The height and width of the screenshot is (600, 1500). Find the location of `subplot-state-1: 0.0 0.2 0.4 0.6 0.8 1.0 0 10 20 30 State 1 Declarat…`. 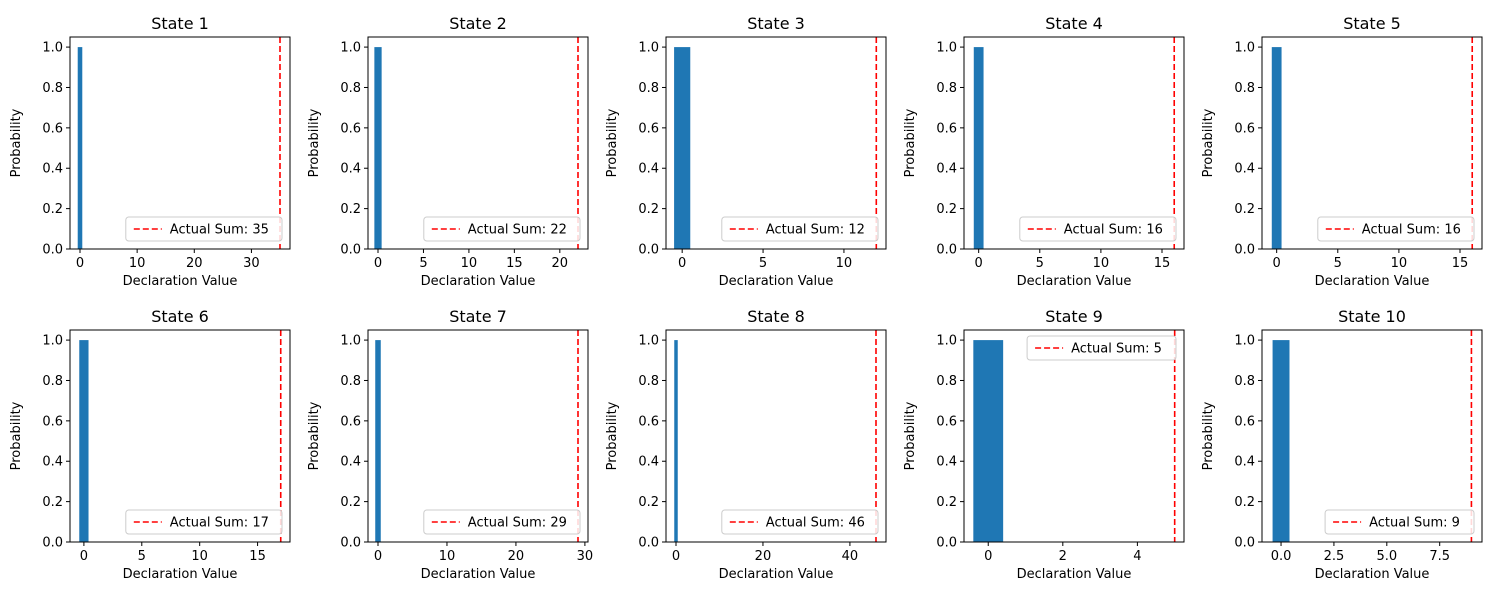

subplot-state-1: 0.0 0.2 0.4 0.6 0.8 1.0 0 10 20 30 State 1 Declarat… is located at coordinates (150, 151).